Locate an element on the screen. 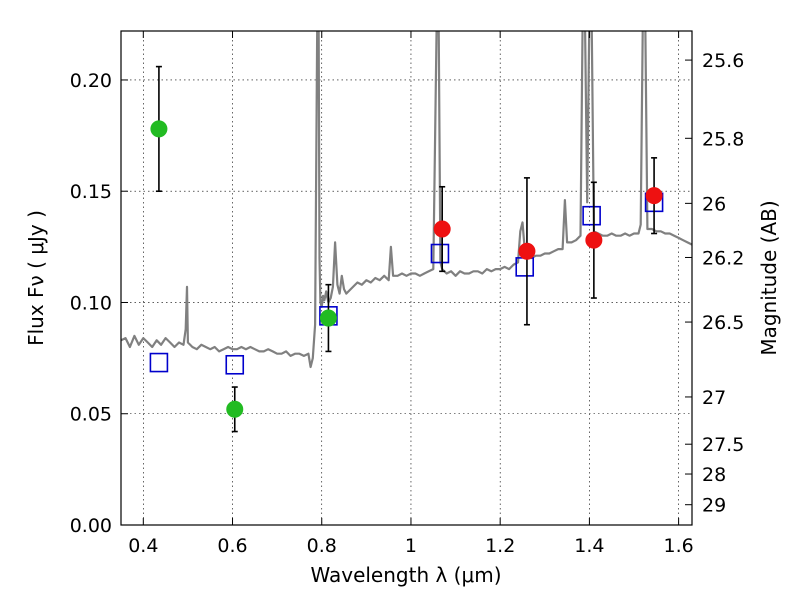 The height and width of the screenshot is (600, 800). x-tick-label: 0.6 is located at coordinates (232, 546).